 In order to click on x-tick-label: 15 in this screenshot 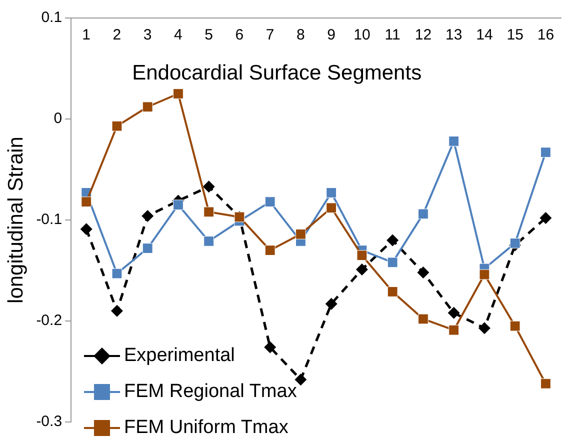, I will do `click(515, 35)`.